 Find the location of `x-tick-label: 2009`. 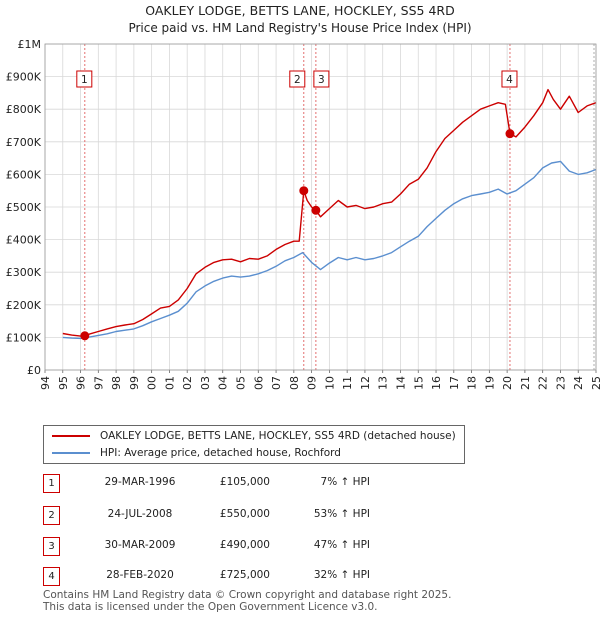

x-tick-label: 2009 is located at coordinates (312, 383).